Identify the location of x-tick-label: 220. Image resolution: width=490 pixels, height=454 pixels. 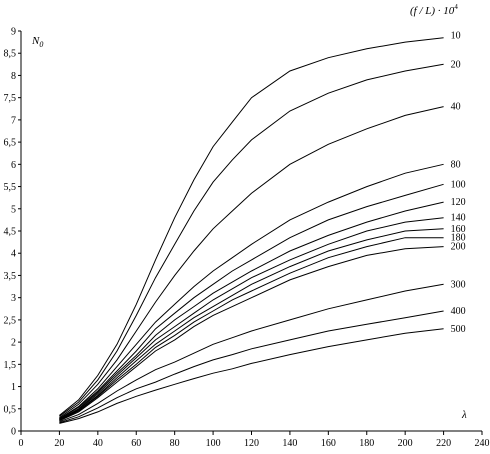
(443, 443).